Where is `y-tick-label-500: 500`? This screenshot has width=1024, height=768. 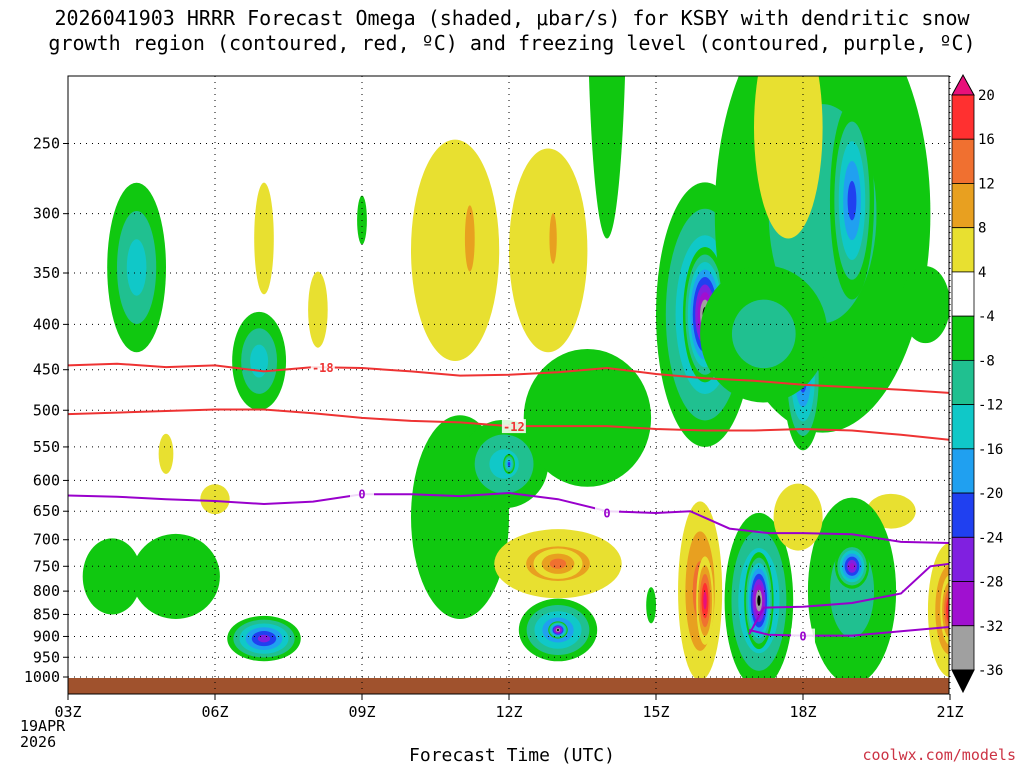
y-tick-label-500: 500 is located at coordinates (46, 410).